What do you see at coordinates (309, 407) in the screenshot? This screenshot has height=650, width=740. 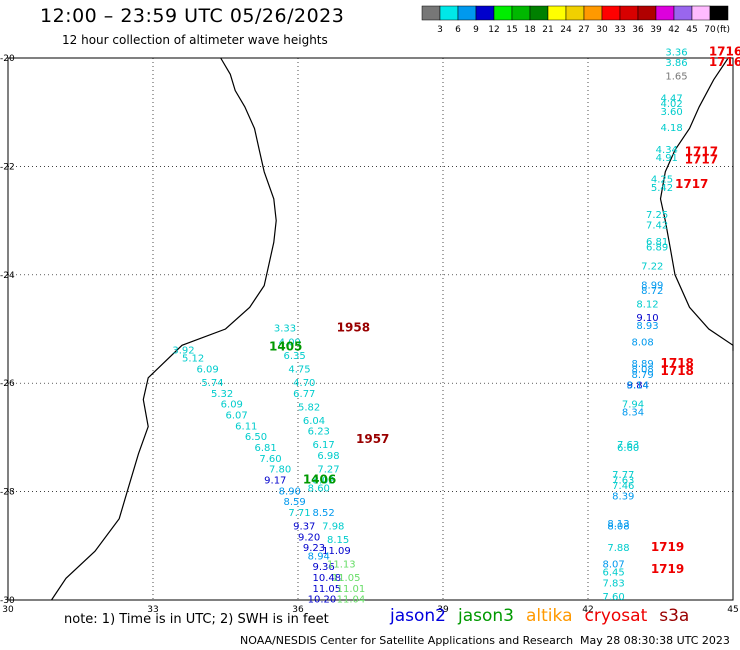 I see `wave-height-label: 5.82` at bounding box center [309, 407].